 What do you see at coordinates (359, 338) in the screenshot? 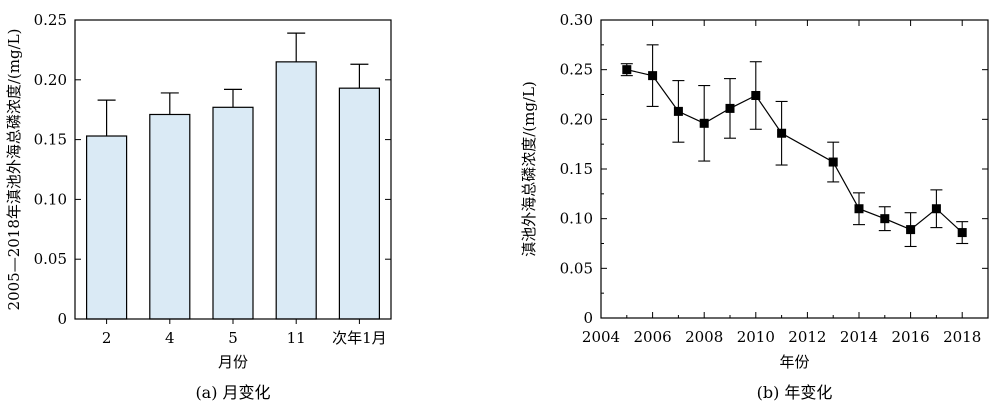
I see `a-x-tick-label: 次年1月` at bounding box center [359, 338].